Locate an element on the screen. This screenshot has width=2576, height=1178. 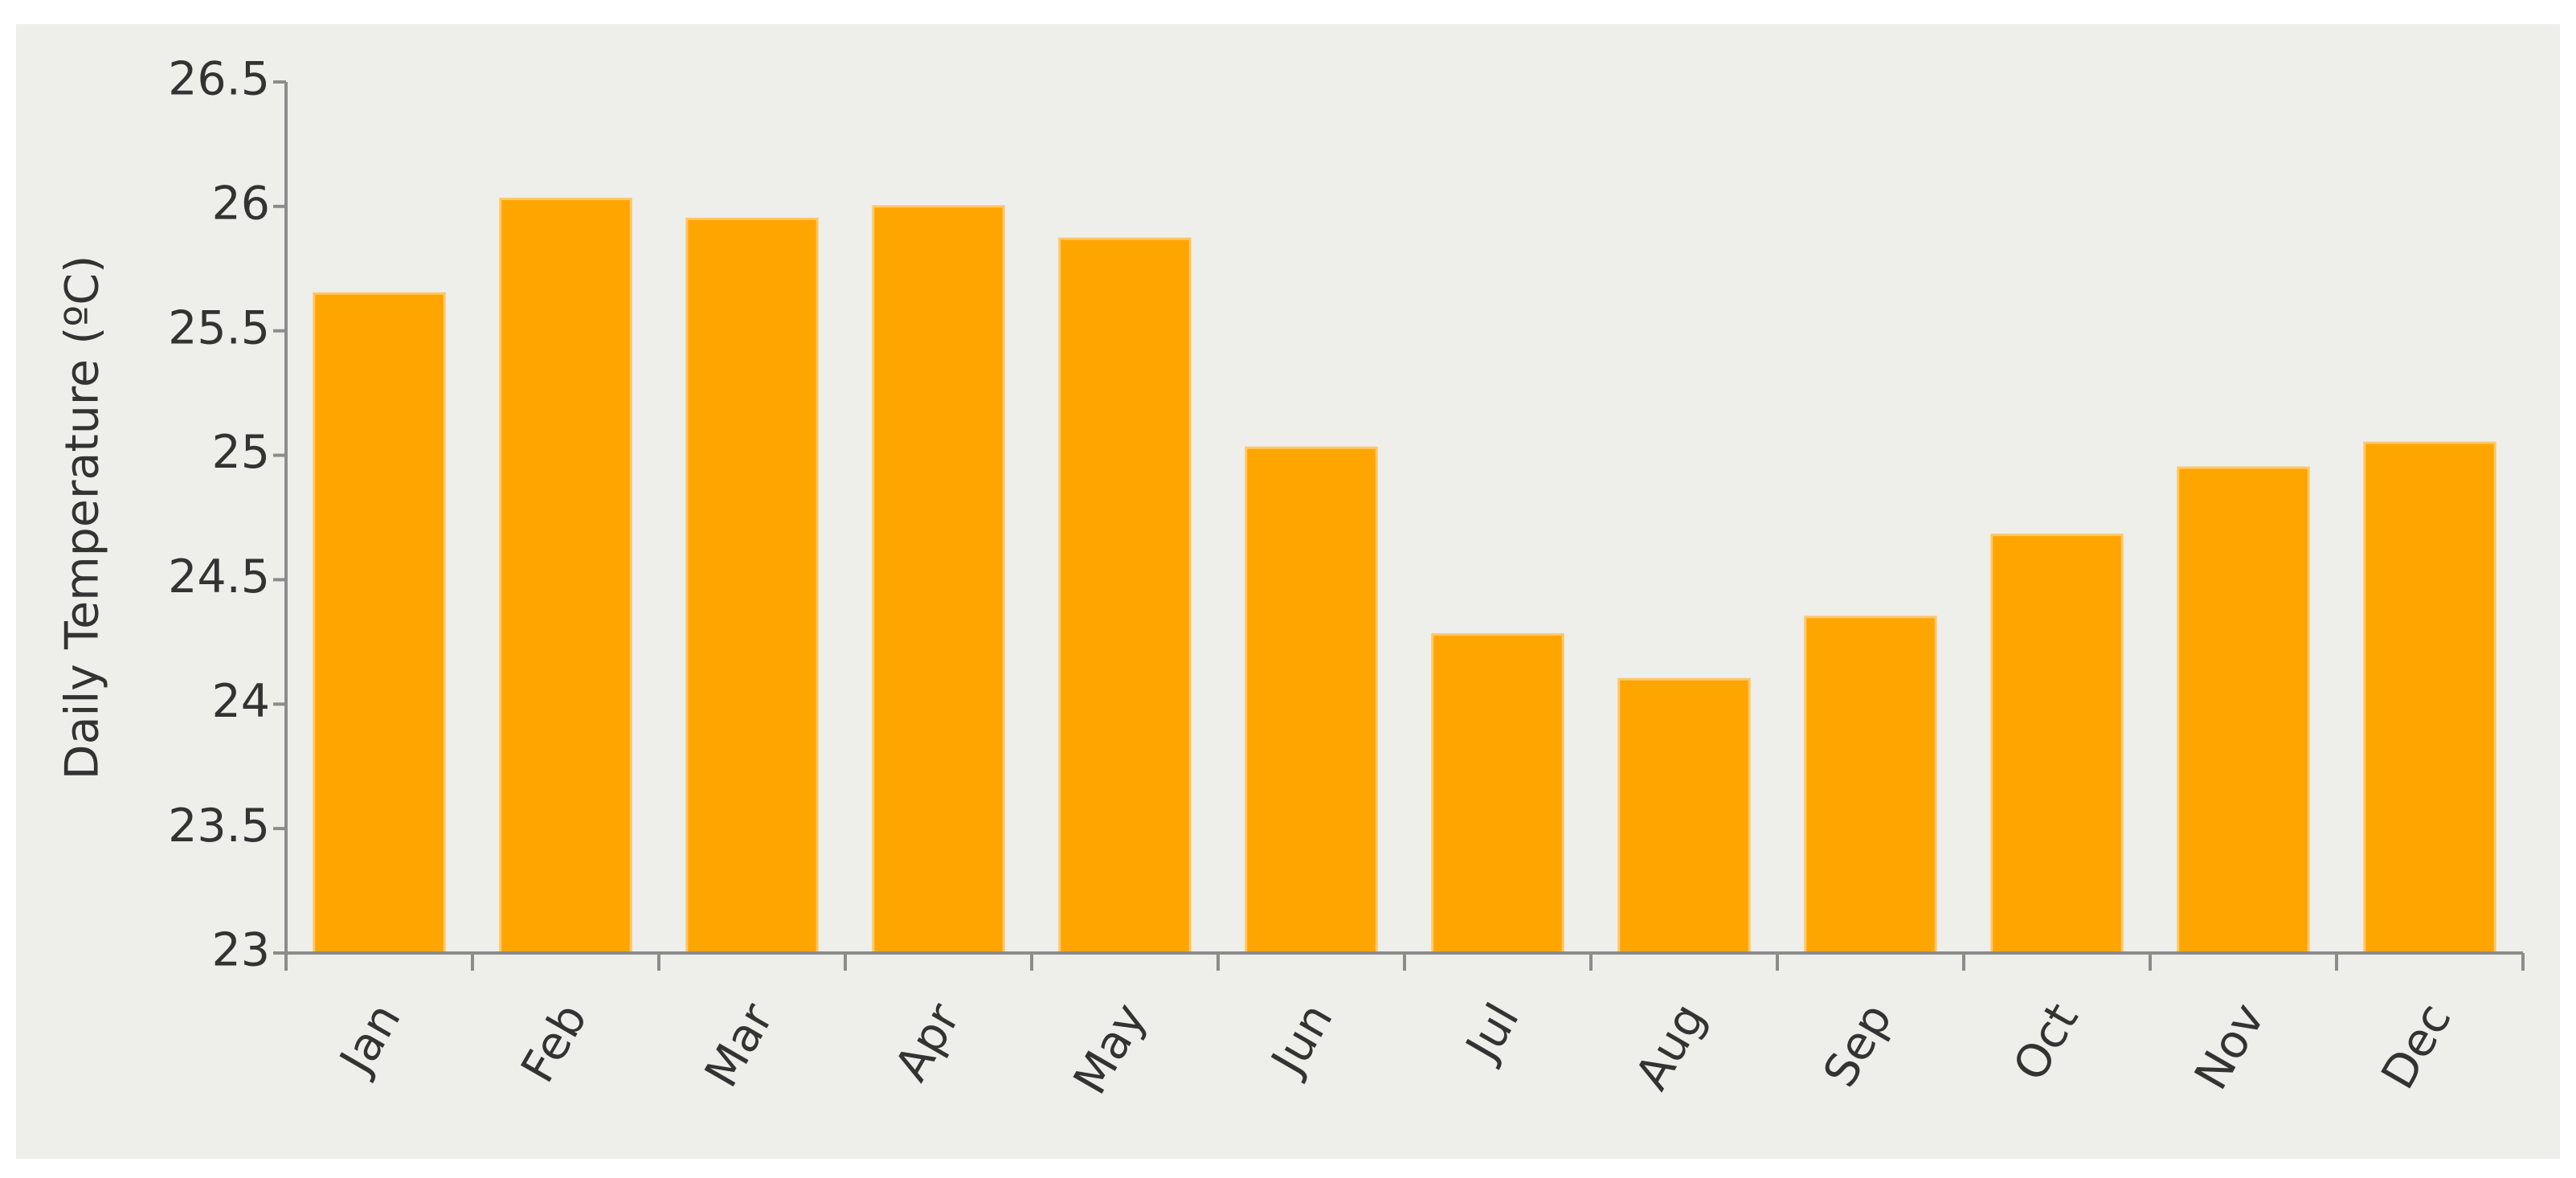
y-tick-label: 24.5 is located at coordinates (219, 577).